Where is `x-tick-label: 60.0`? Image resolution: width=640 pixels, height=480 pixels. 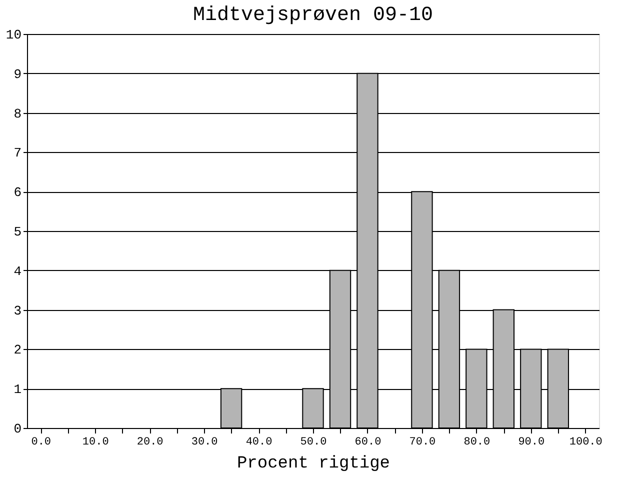
x-tick-label: 60.0 is located at coordinates (368, 442).